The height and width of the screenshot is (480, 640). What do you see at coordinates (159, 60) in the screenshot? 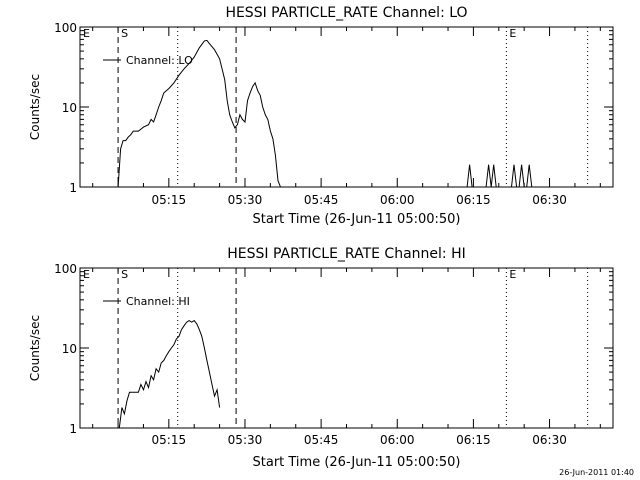
I see `legend-label: Channel: LO` at bounding box center [159, 60].